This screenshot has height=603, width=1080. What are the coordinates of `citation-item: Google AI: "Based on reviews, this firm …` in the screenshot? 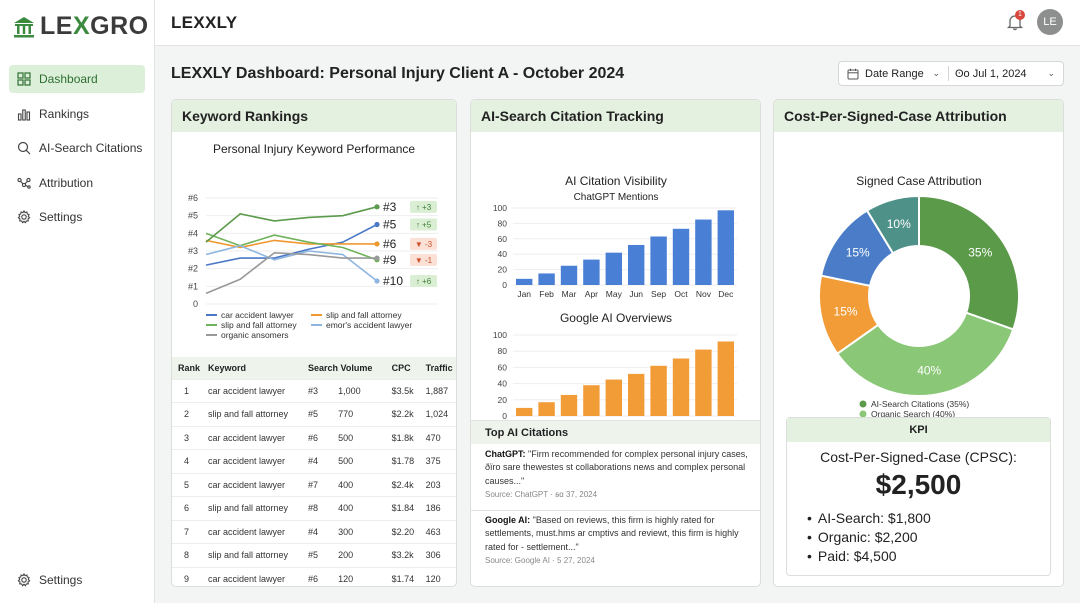 It's located at (618, 541).